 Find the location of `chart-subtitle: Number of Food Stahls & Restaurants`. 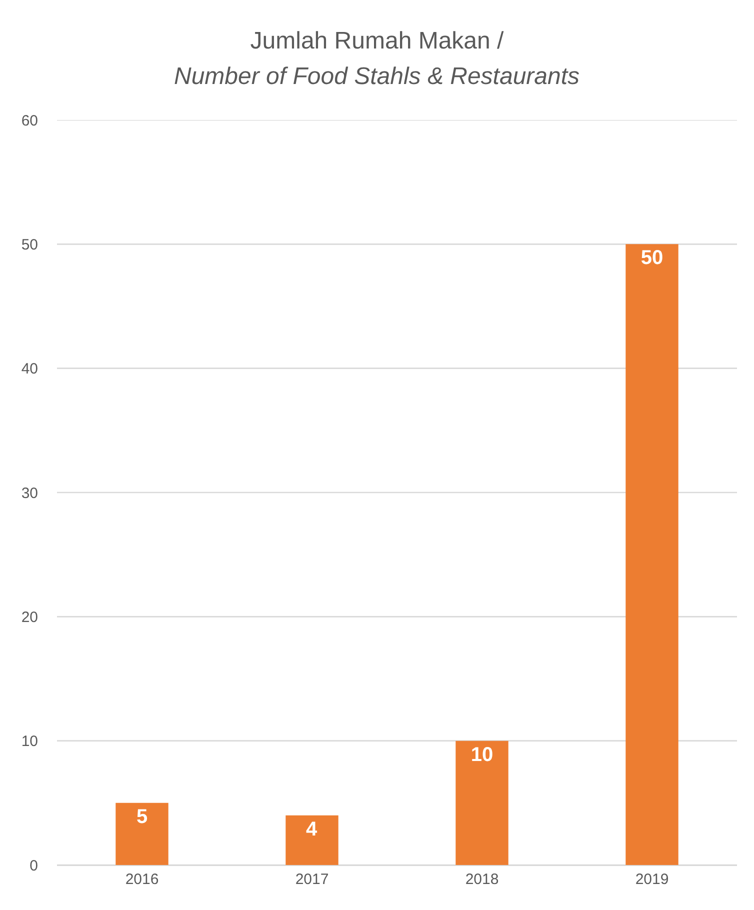

chart-subtitle: Number of Food Stahls & Restaurants is located at coordinates (377, 76).